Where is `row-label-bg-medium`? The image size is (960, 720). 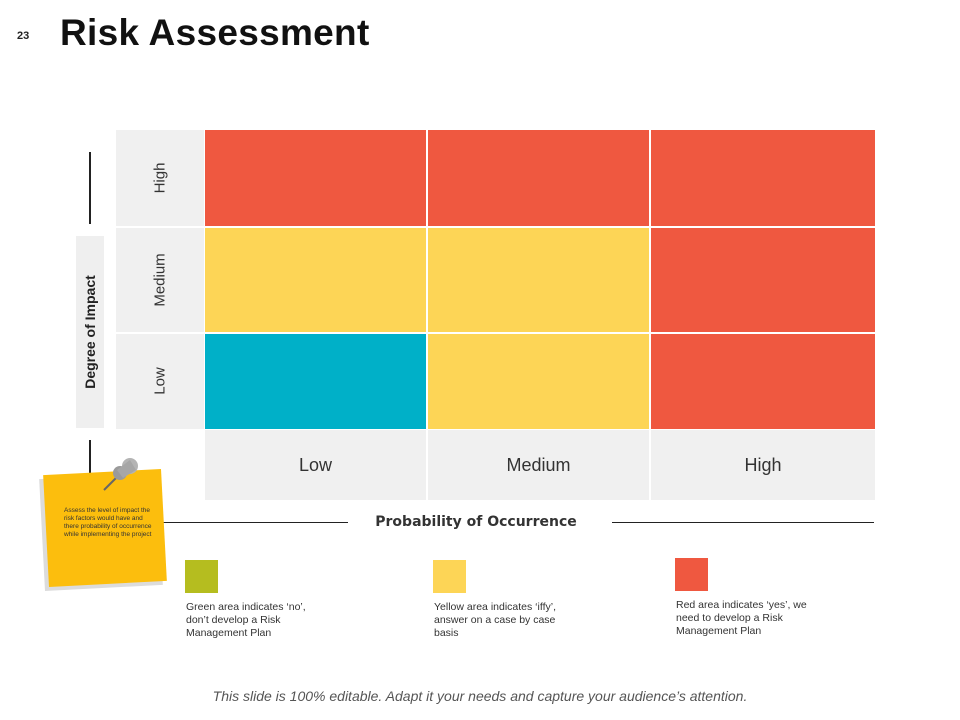
row-label-bg-medium is located at coordinates (160, 280).